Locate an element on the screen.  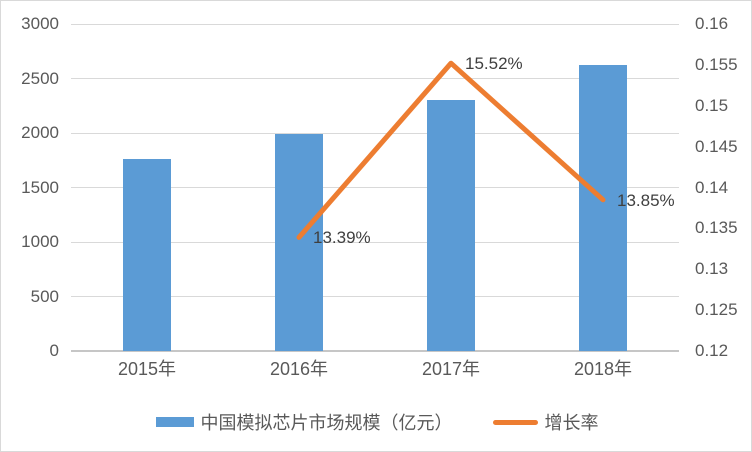
right-axis-tick: 0.13 is located at coordinates (712, 269).